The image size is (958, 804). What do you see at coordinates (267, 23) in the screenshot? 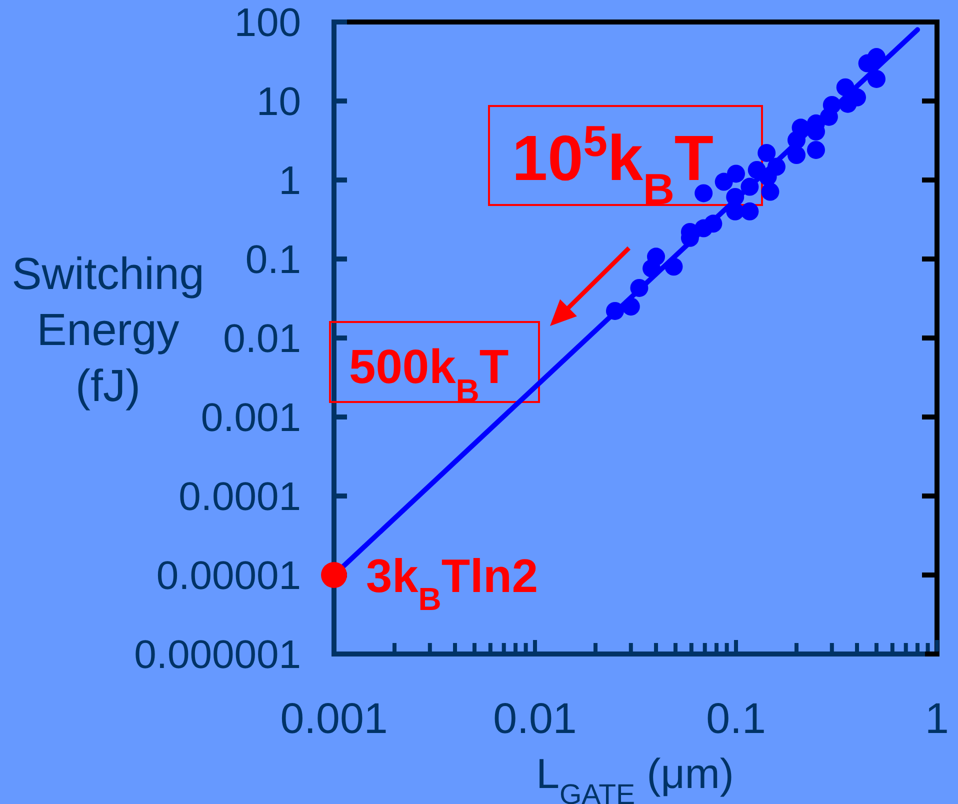
I see `y-tick-label: 100` at bounding box center [267, 23].